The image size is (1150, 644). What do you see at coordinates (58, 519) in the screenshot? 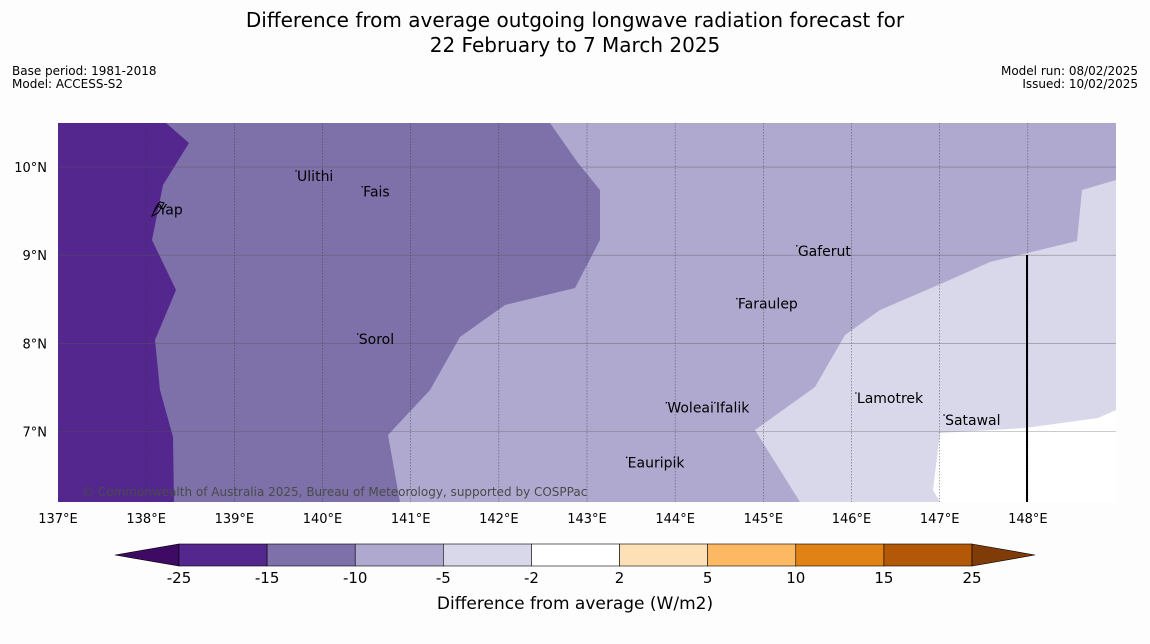
I see `lon-tick-label: 137°E` at bounding box center [58, 519].